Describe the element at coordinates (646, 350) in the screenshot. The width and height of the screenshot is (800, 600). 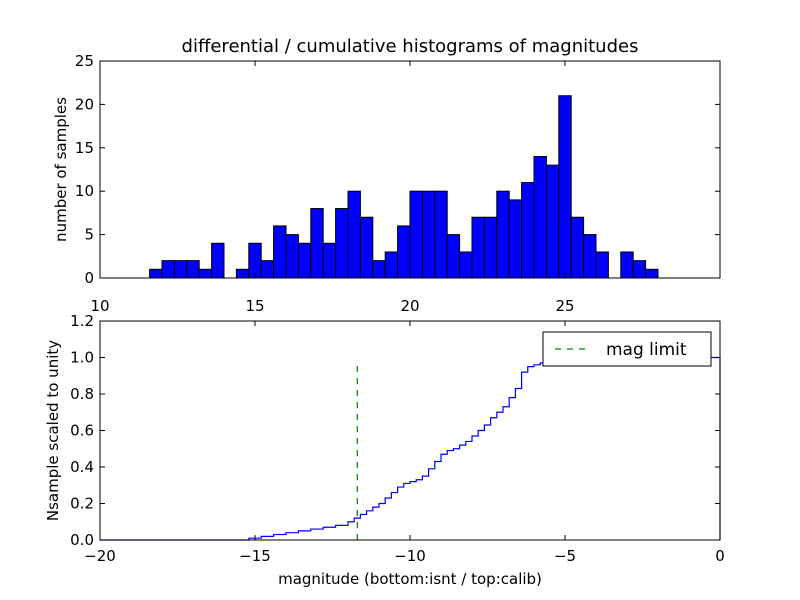
I see `legend-mag-limit-label: mag limit` at that location.